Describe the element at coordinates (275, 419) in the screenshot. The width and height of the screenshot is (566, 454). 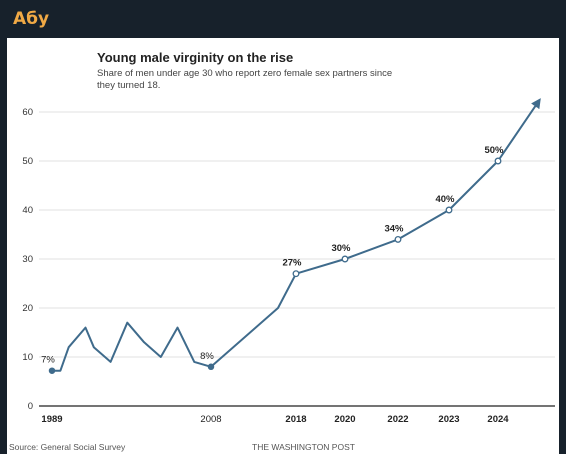
I see `x-tick-labels: 1989 2008 2018 2020 2022 2023 2024` at that location.